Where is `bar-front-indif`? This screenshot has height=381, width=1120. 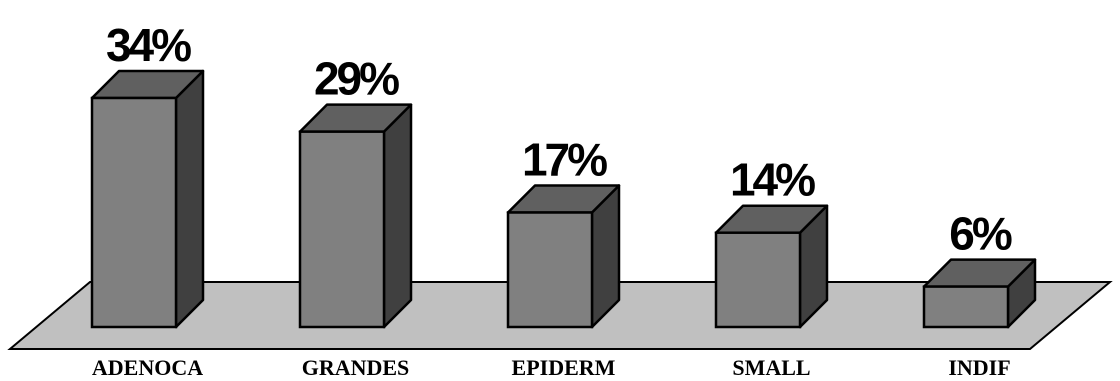
bar-front-indif is located at coordinates (966, 307).